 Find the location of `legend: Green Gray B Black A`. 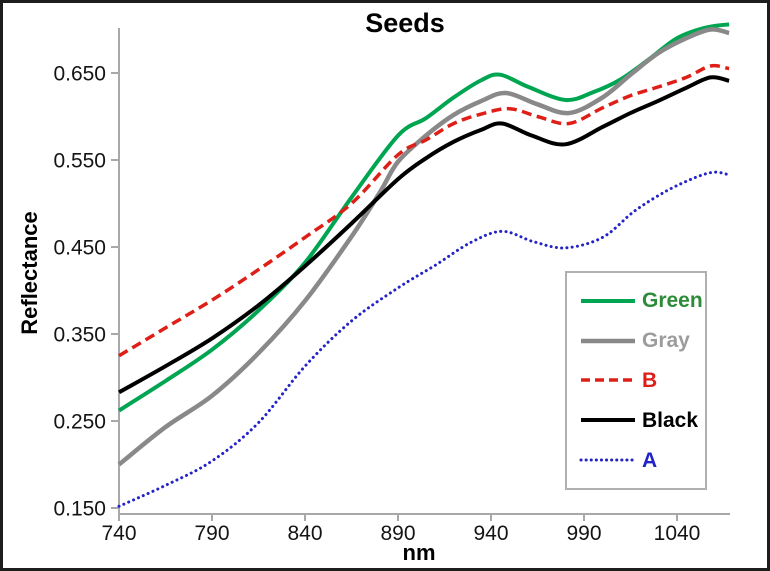

legend: Green Gray B Black A is located at coordinates (636, 380).